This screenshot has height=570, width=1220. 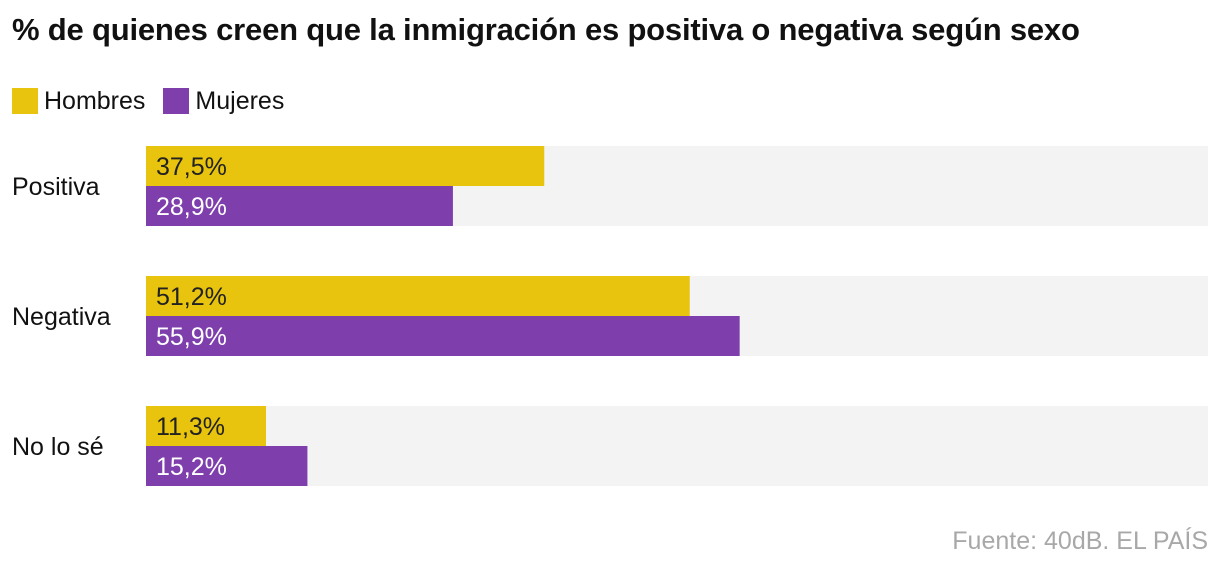 What do you see at coordinates (191, 167) in the screenshot?
I see `data-label-positiva-hombres: 37,5%` at bounding box center [191, 167].